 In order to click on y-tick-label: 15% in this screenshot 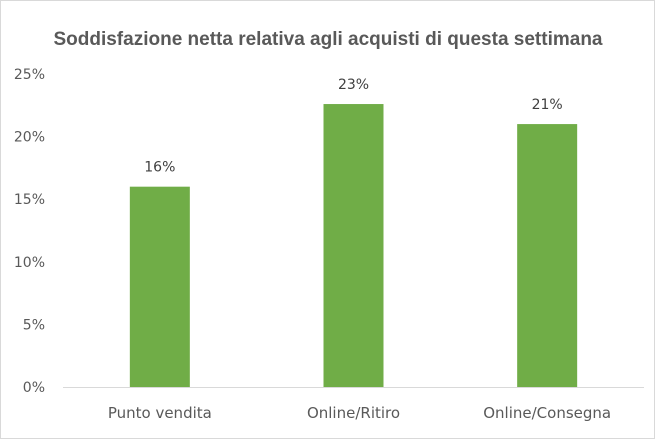, I will do `click(29, 200)`.